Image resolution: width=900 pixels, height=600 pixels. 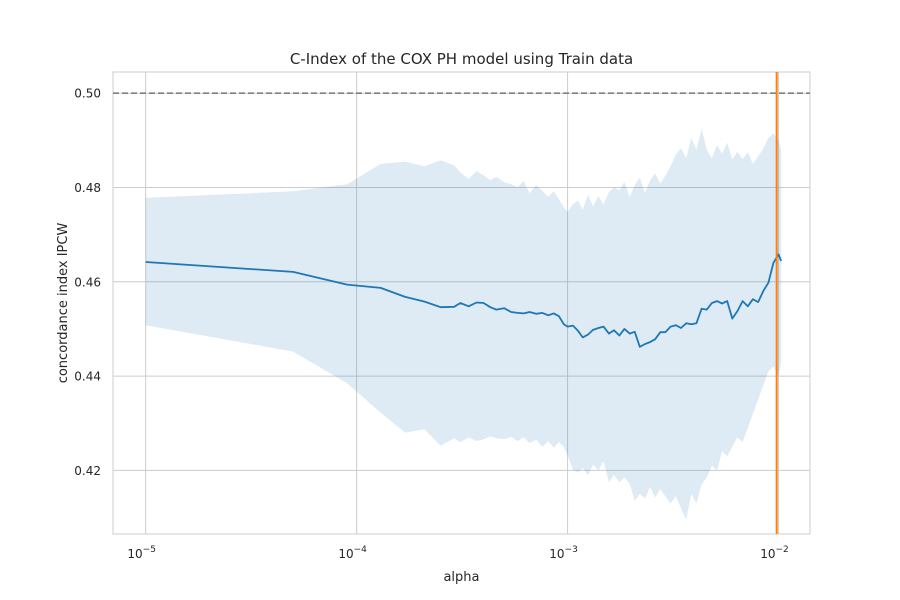 What do you see at coordinates (457, 553) in the screenshot?
I see `x-tick-labels: 10⁻⁵ 10⁻⁴ 10⁻³ 10⁻²` at bounding box center [457, 553].